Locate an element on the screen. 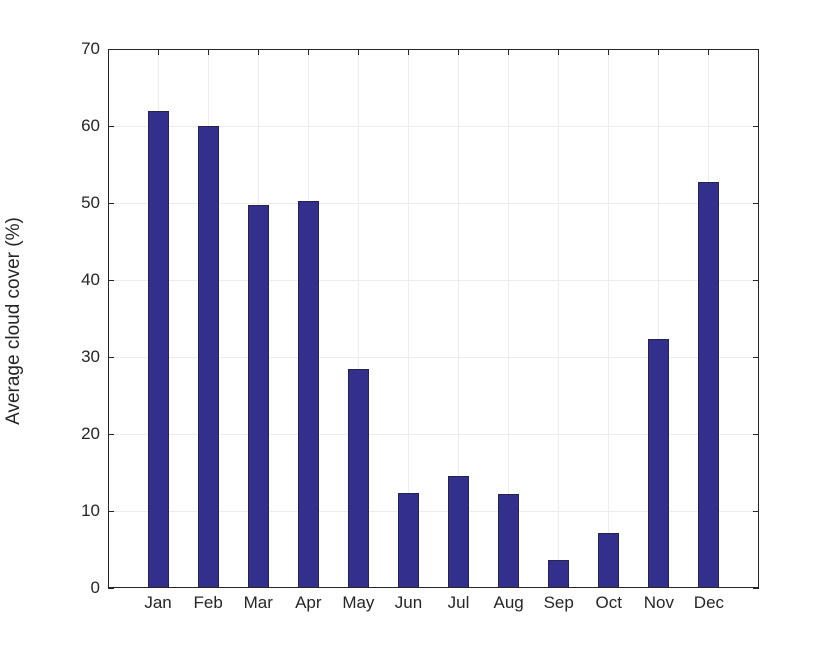 The width and height of the screenshot is (839, 661). y-tick-label: 70 is located at coordinates (90, 48).